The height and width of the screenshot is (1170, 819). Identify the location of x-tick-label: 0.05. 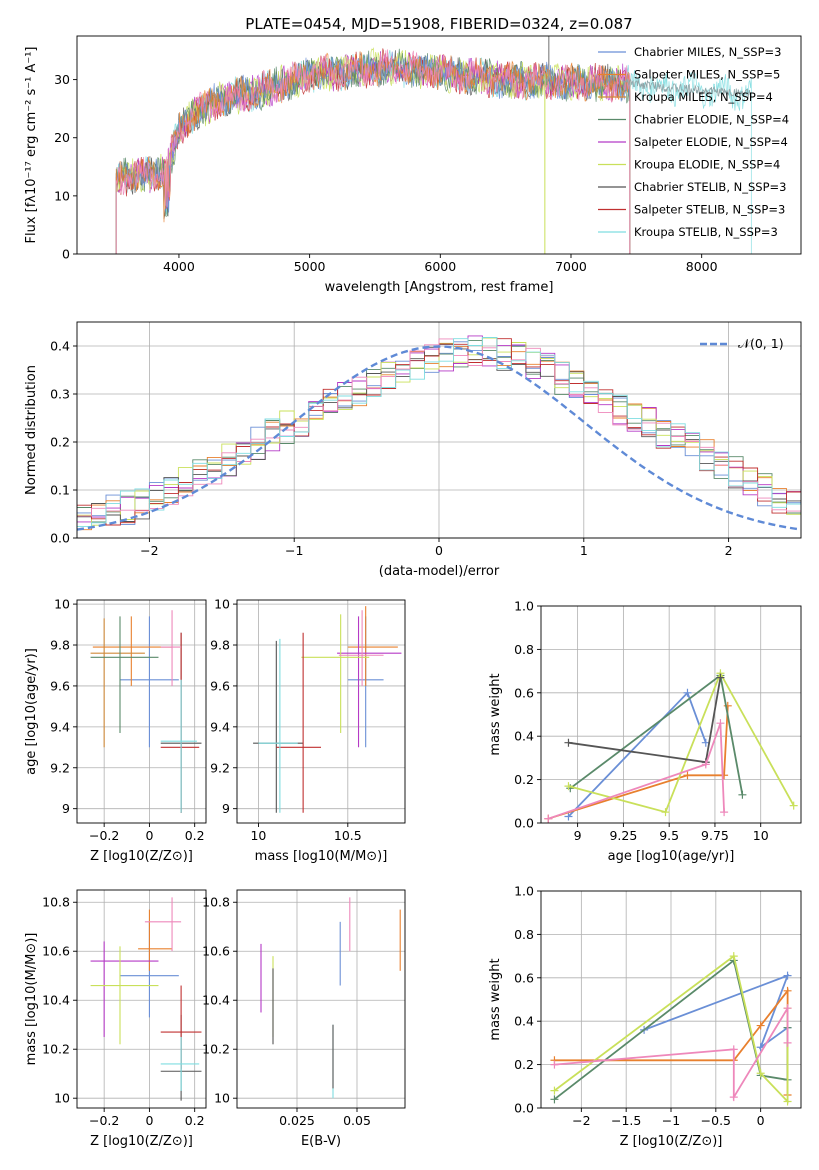
(357, 1120).